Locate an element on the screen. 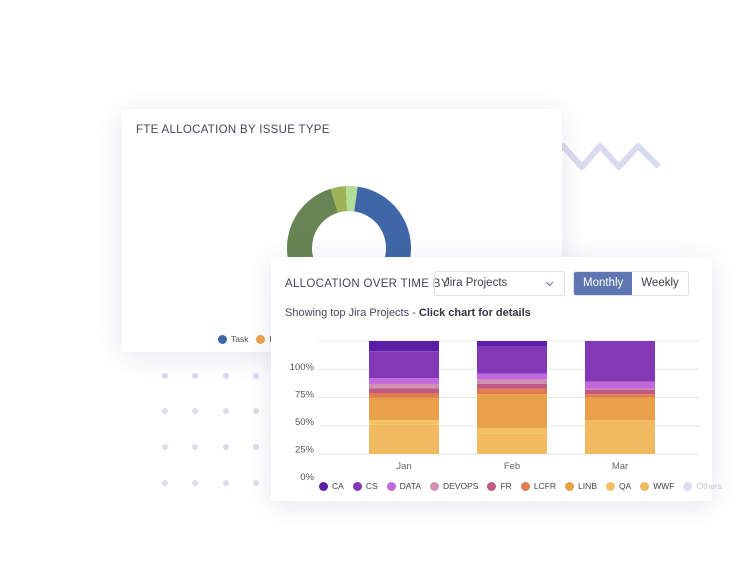 The image size is (750, 563). legend-item-qa: QA is located at coordinates (618, 486).